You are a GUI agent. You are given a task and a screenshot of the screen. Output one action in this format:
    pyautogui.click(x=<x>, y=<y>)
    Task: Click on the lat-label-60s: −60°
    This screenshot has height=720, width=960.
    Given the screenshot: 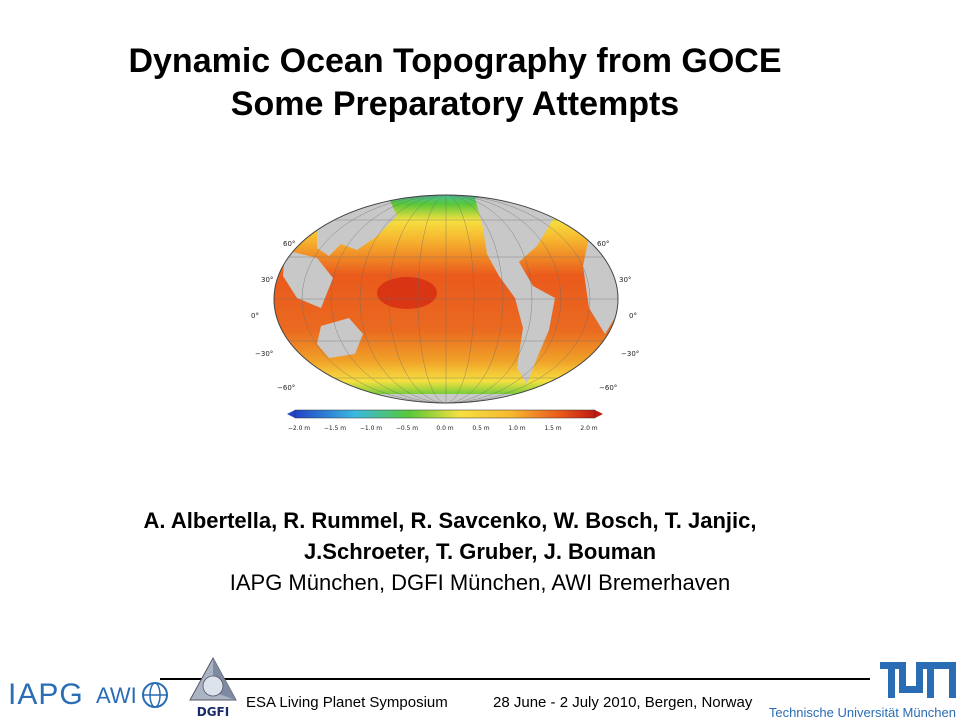 What is the action you would take?
    pyautogui.click(x=286, y=388)
    